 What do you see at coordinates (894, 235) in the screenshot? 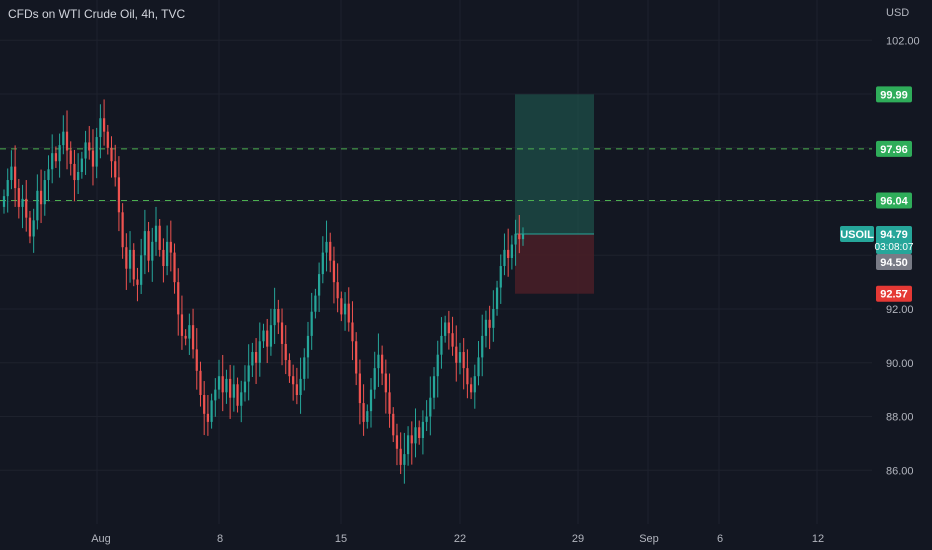
I see `last-price-label: 94.79` at bounding box center [894, 235].